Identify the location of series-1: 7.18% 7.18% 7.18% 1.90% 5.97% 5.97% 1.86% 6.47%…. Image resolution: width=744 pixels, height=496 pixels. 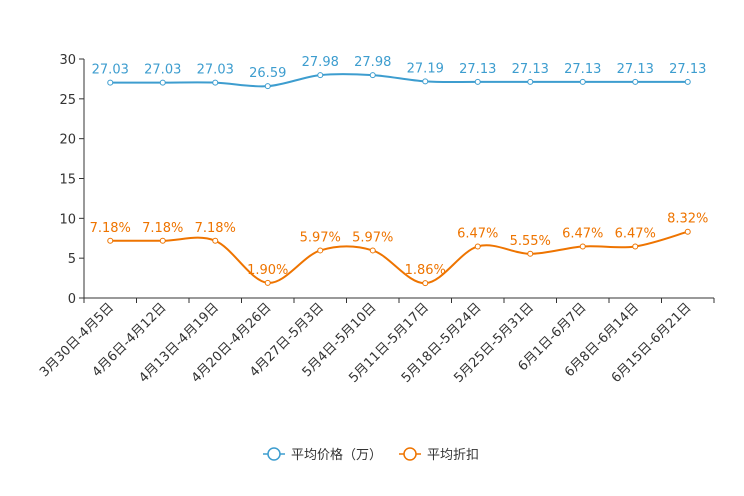
(399, 249).